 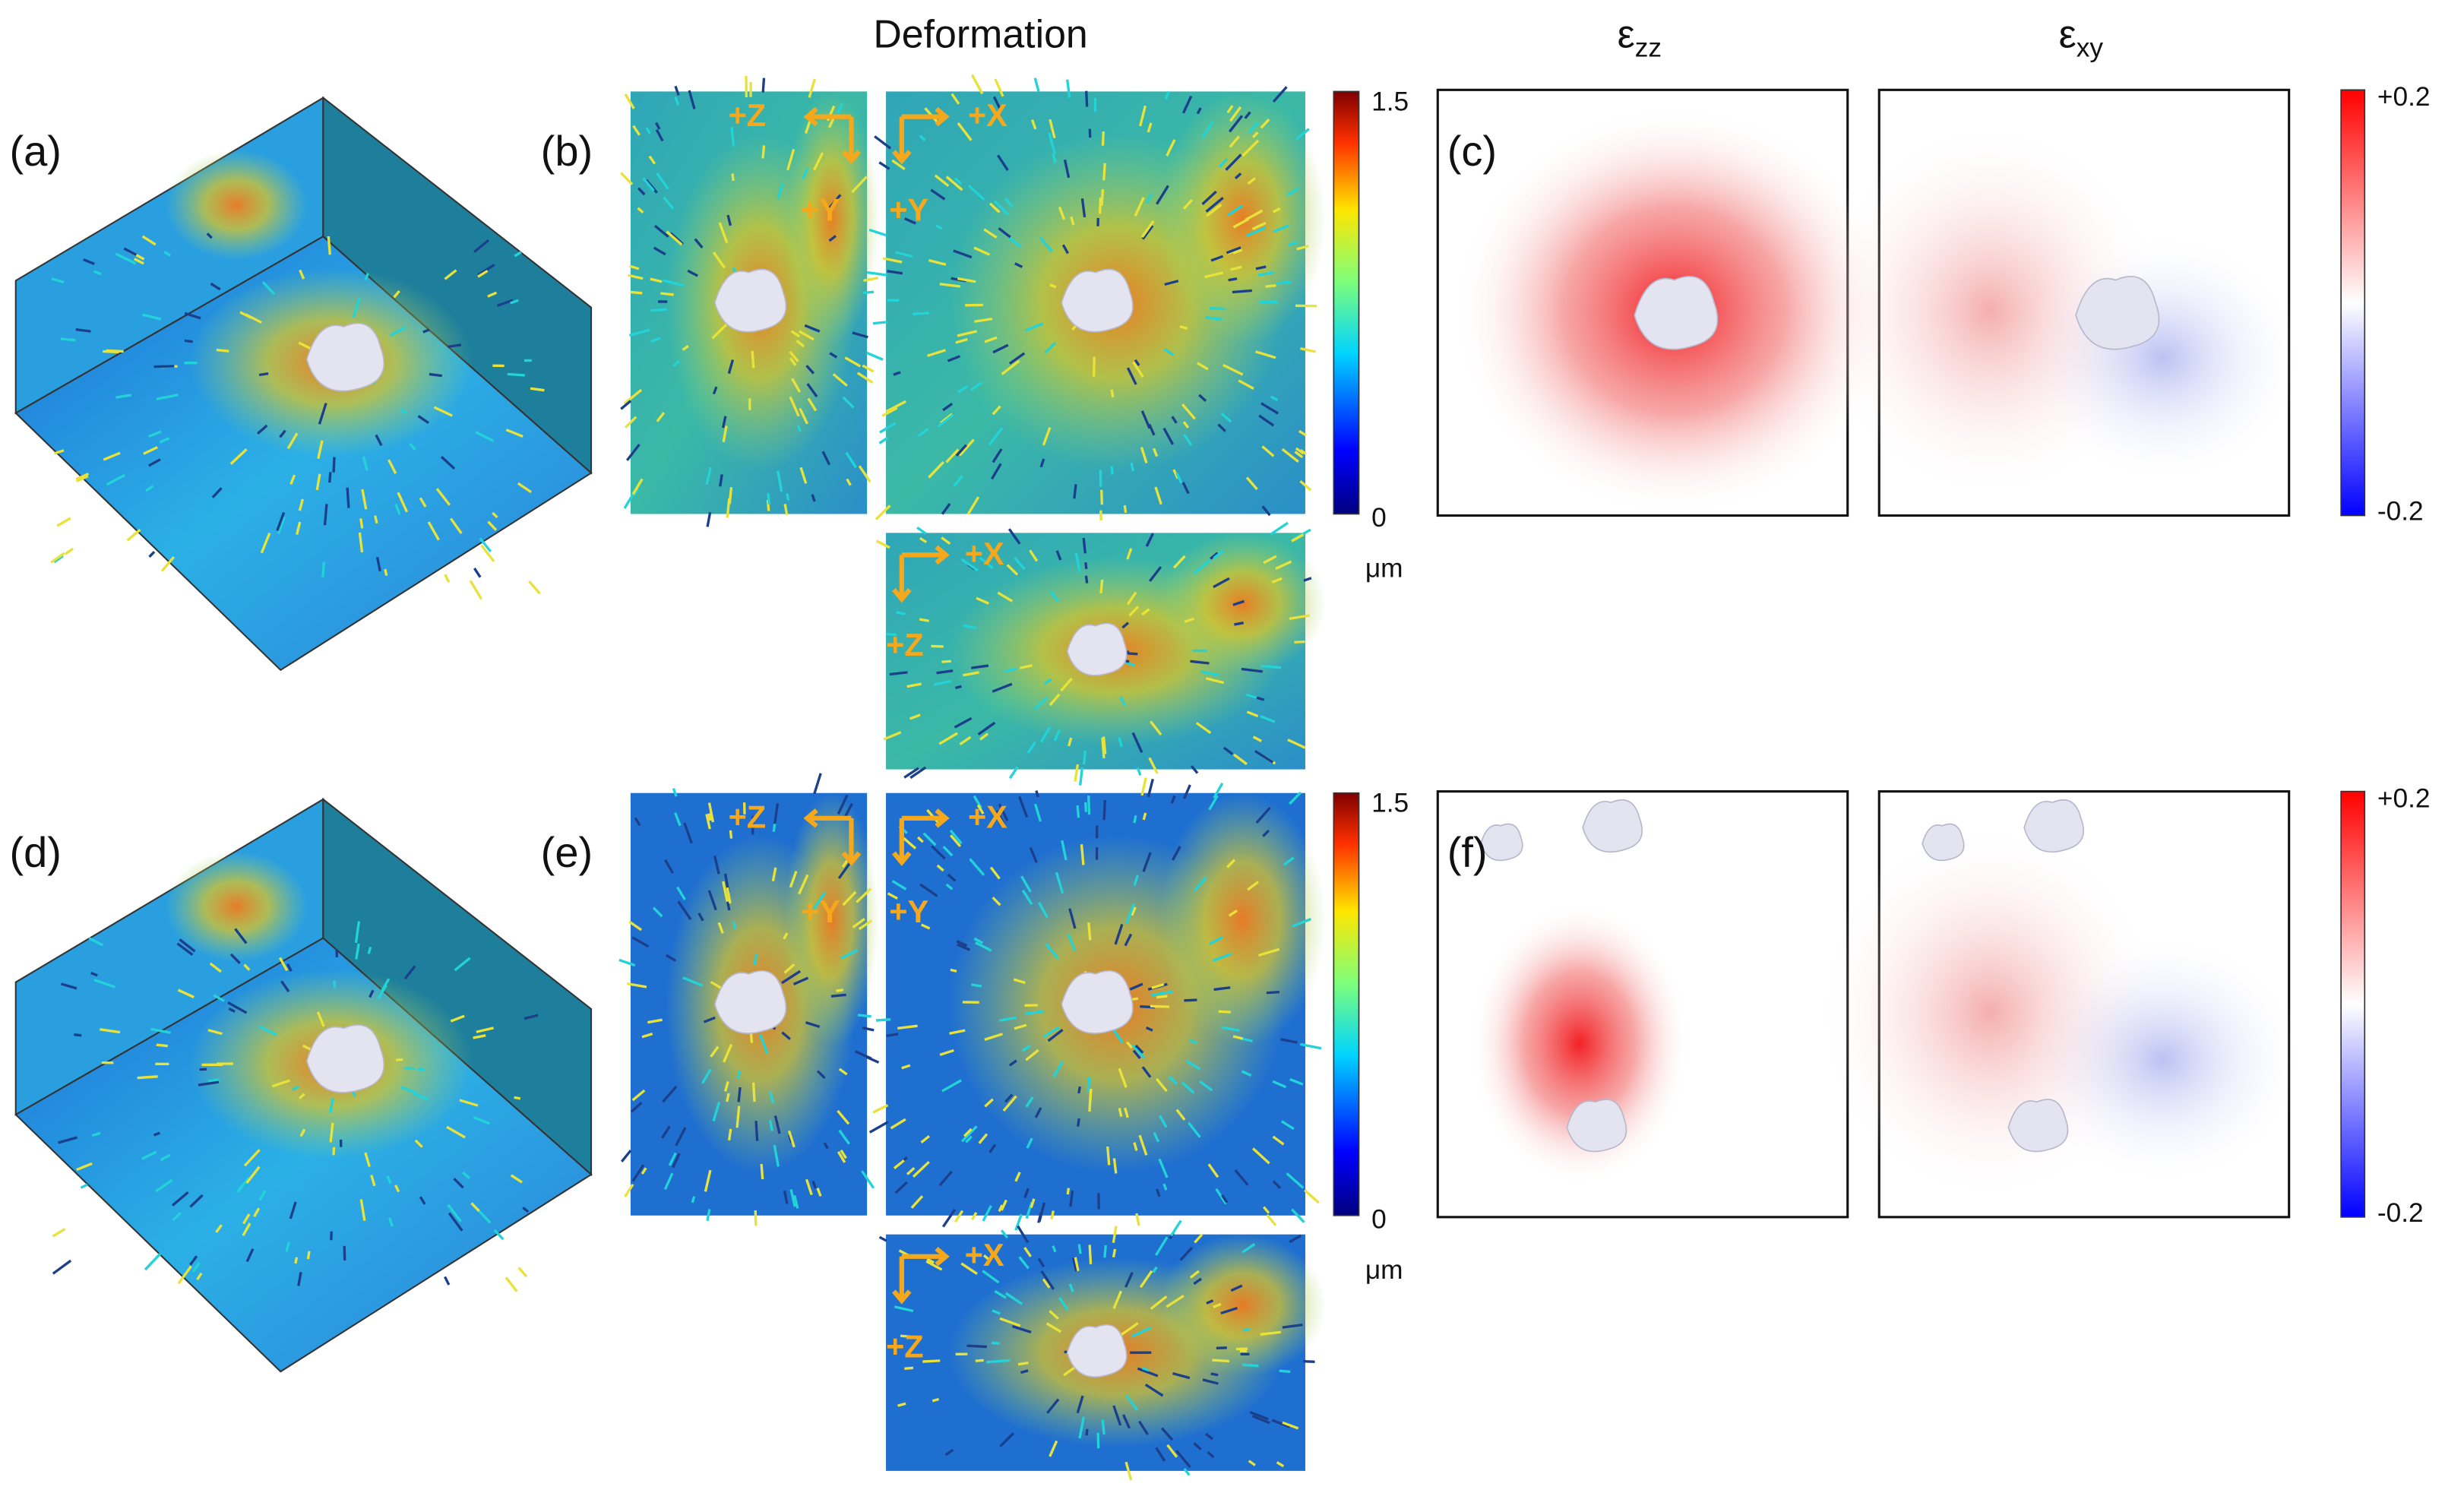 I want to click on axis-label: +Y, so click(x=820, y=911).